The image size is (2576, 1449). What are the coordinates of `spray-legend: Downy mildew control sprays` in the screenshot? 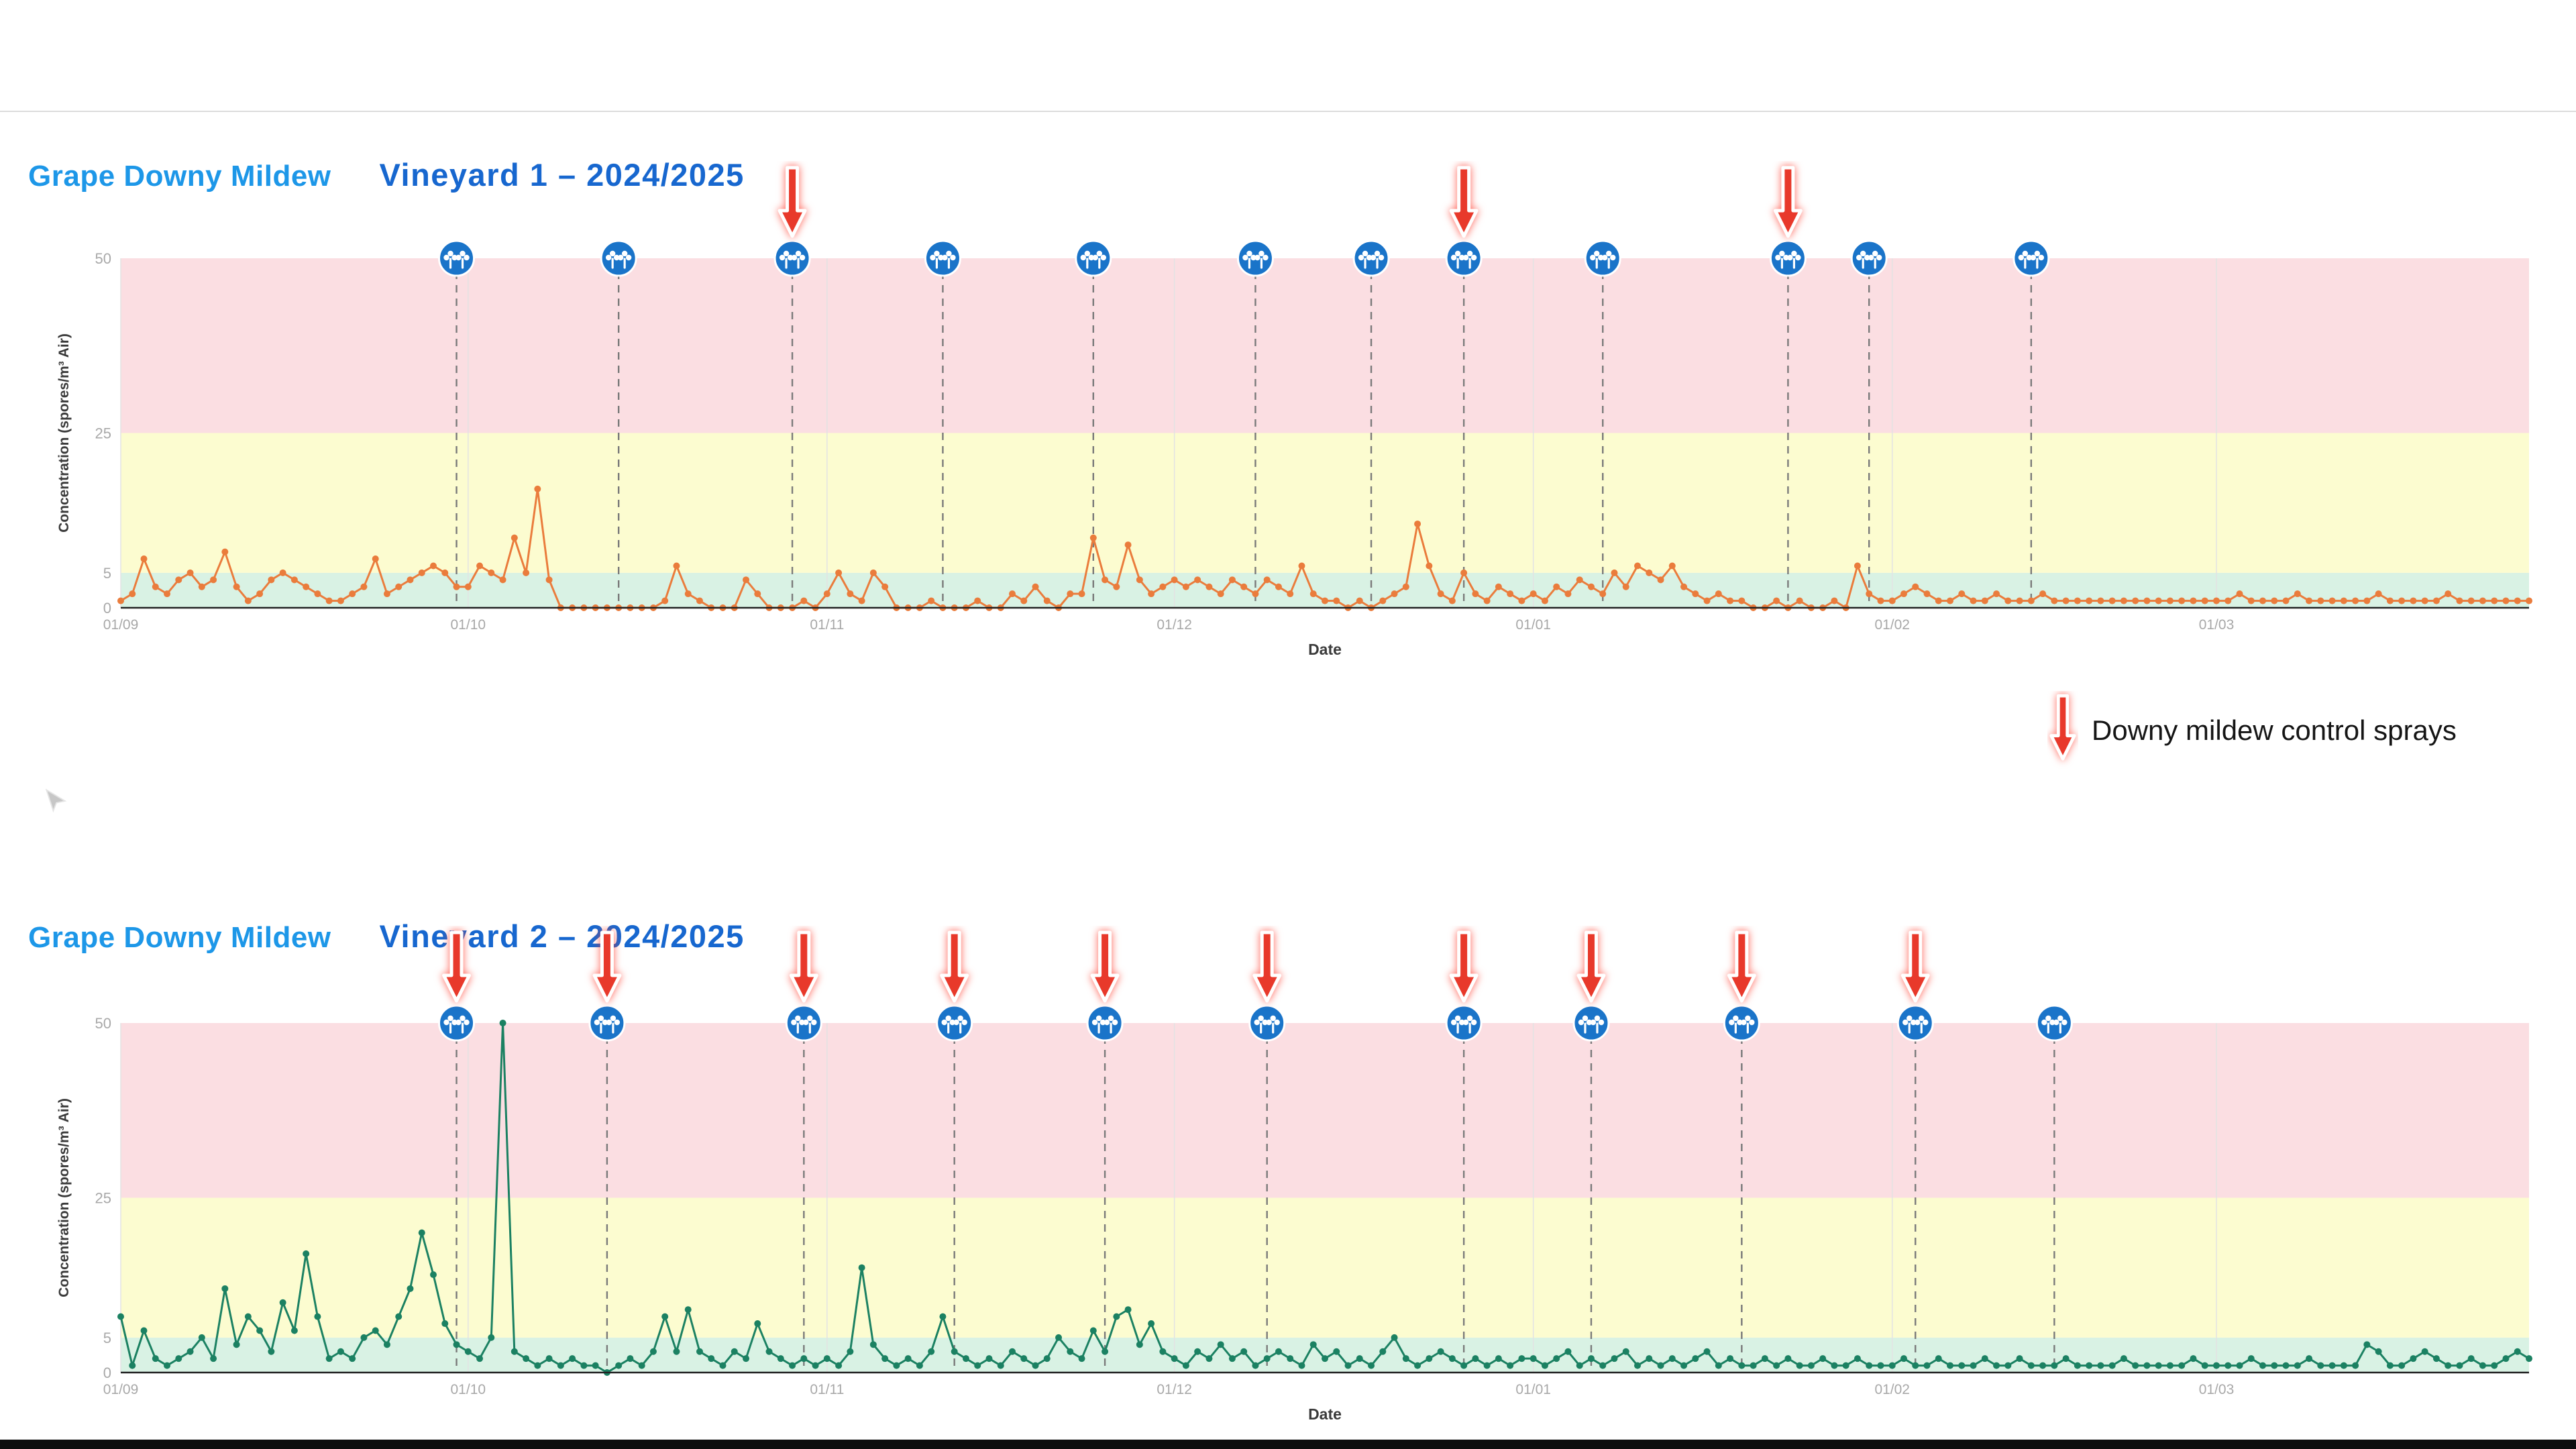 It's located at (2252, 730).